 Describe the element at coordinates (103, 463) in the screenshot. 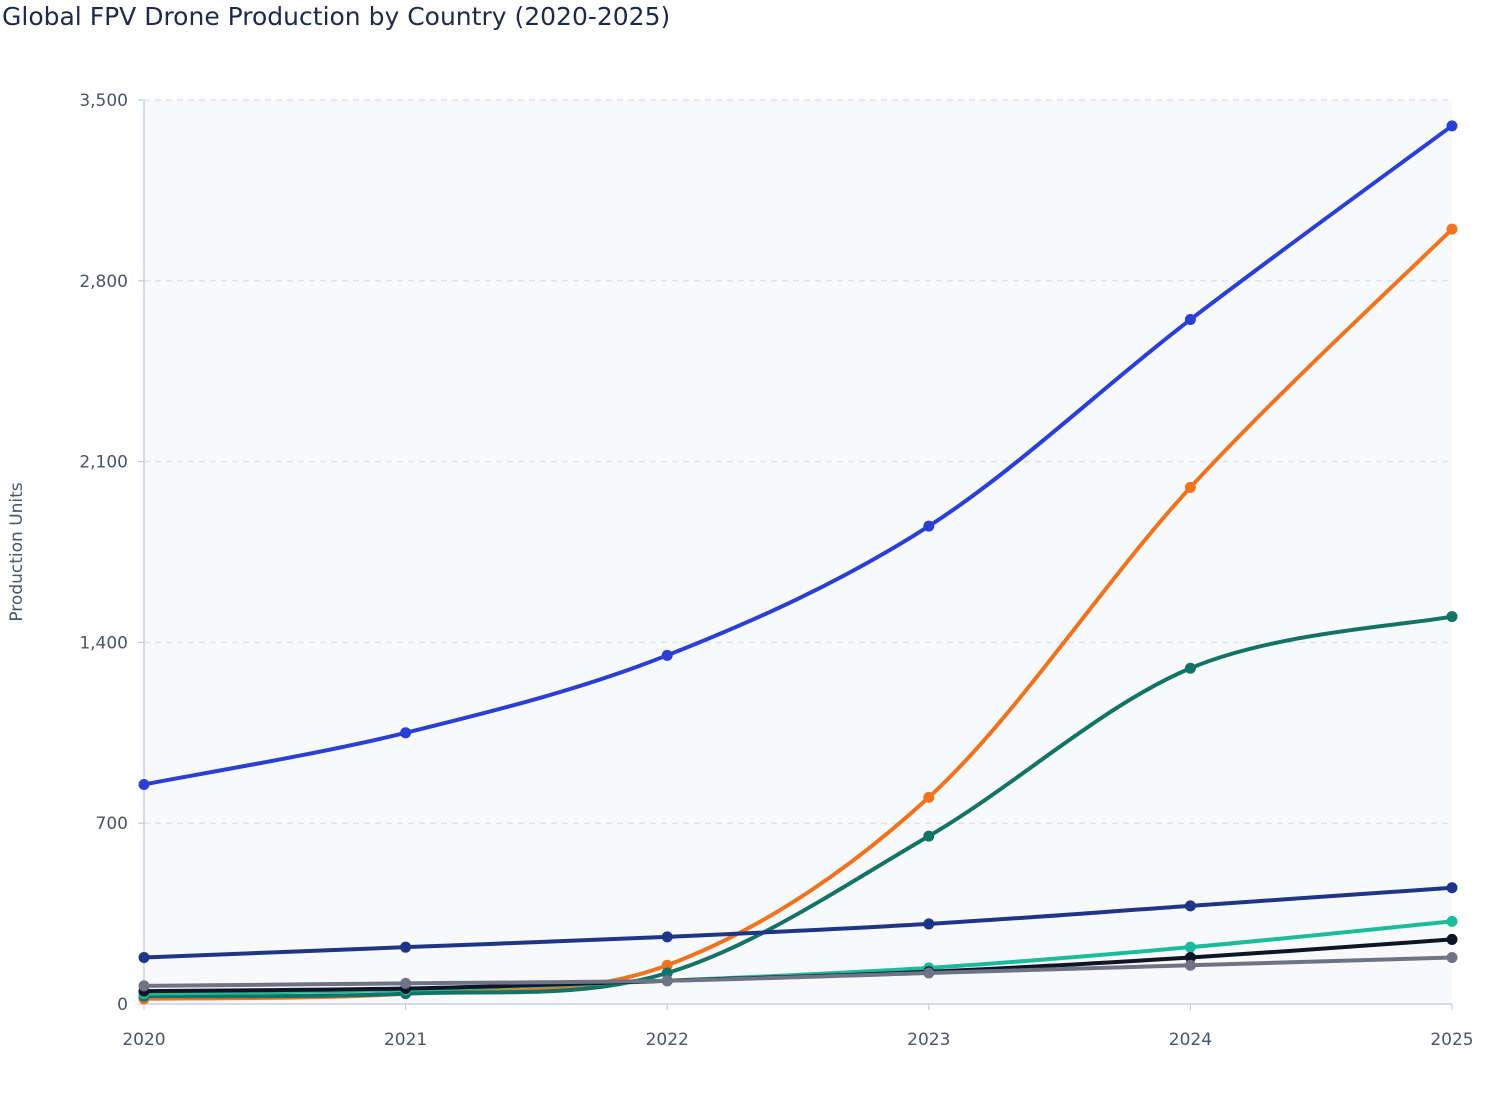

I see `y-tick-label: 2,100` at that location.